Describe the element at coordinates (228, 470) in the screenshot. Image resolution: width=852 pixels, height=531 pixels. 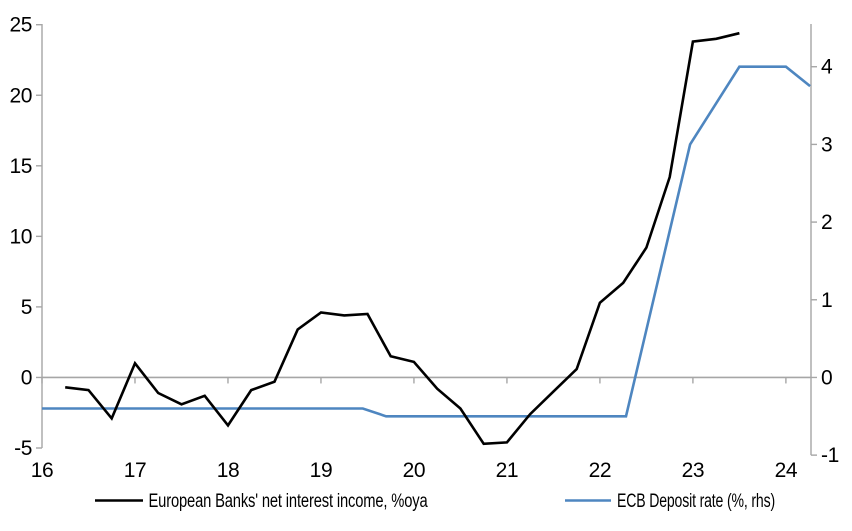
I see `x-tick-label: 18` at that location.